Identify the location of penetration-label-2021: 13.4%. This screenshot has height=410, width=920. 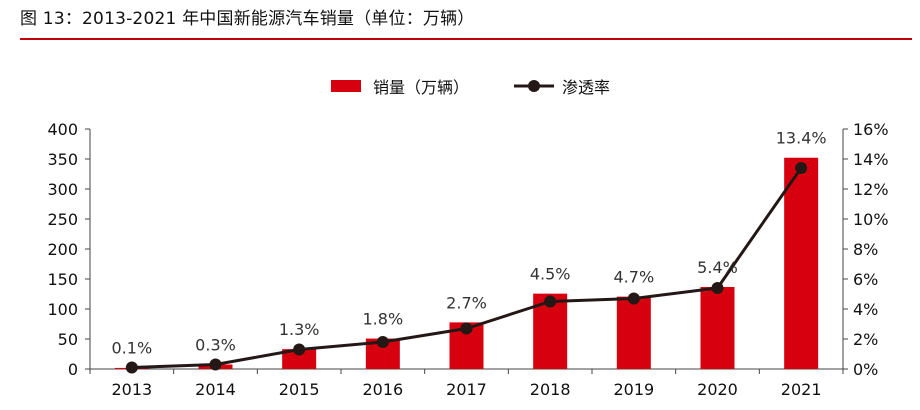
(801, 138).